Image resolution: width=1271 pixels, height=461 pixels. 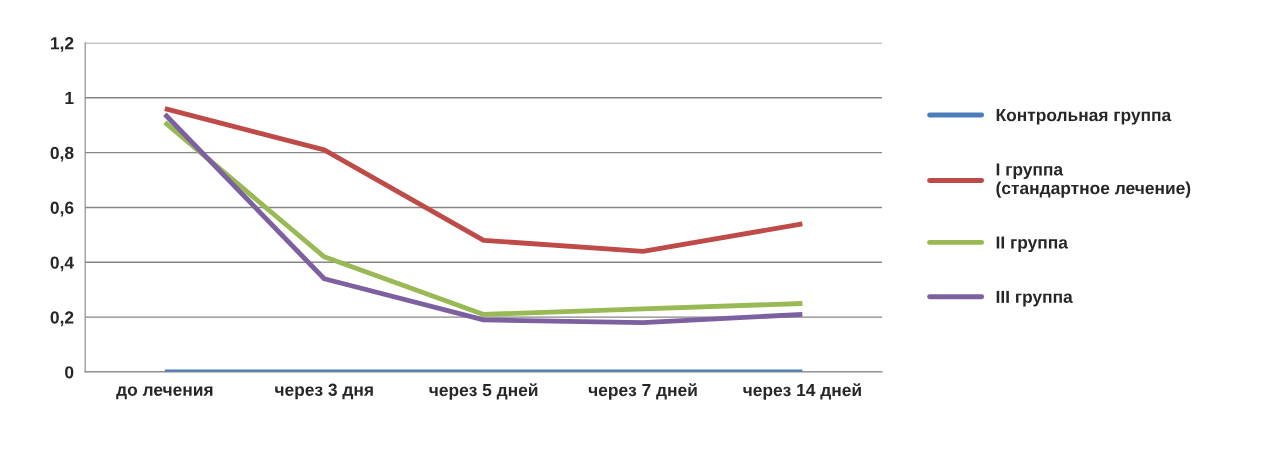 What do you see at coordinates (62, 209) in the screenshot?
I see `y-tick-label: 0,6` at bounding box center [62, 209].